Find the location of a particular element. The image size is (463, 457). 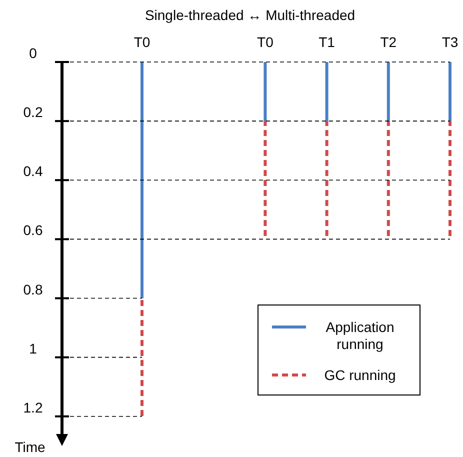

y-tick-label: 0 is located at coordinates (33, 53).